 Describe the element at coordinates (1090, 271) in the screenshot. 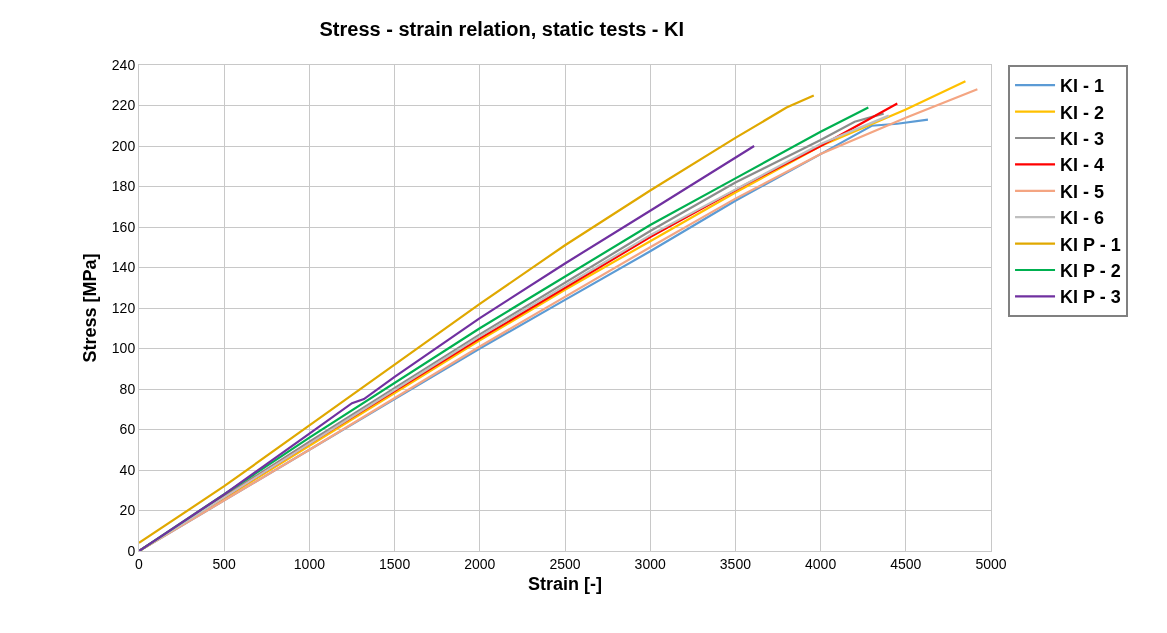

I see `legend-label: KI P - 2` at that location.